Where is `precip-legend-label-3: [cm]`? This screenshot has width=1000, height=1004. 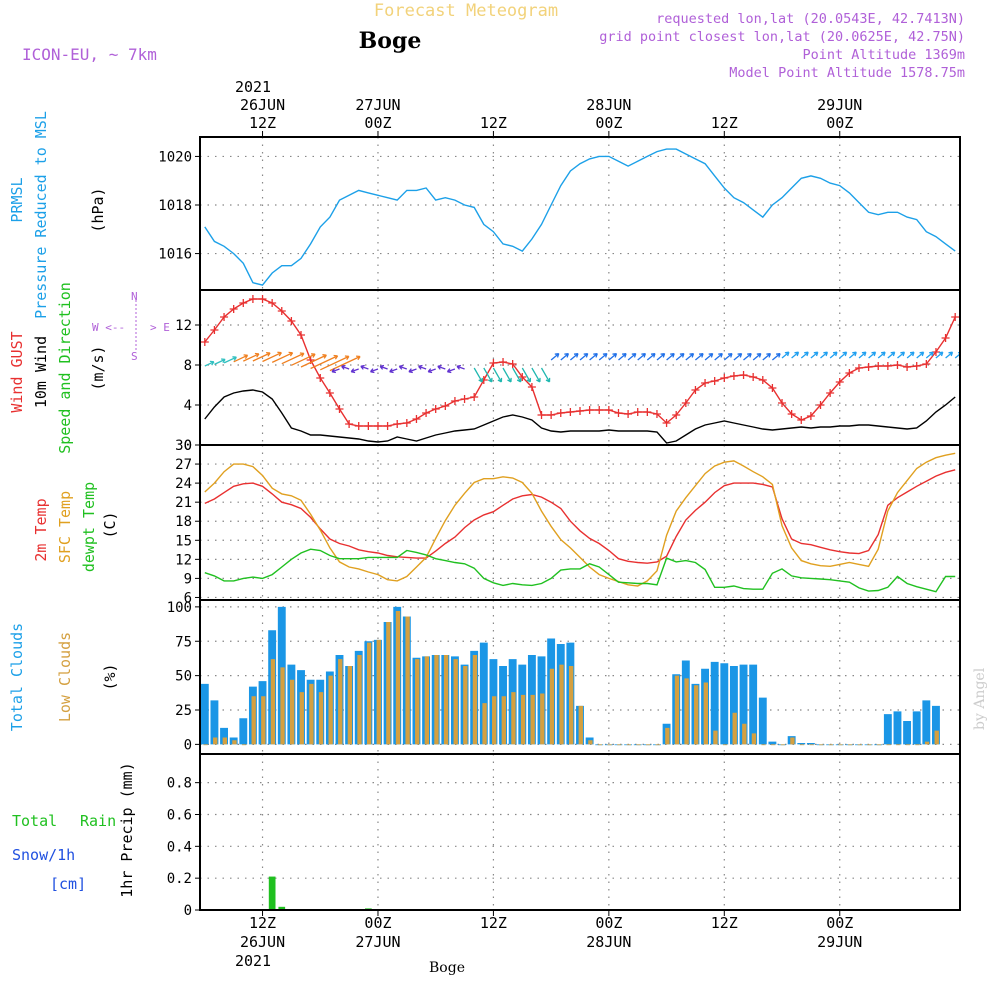 precip-legend-label-3: [cm] is located at coordinates (68, 884).